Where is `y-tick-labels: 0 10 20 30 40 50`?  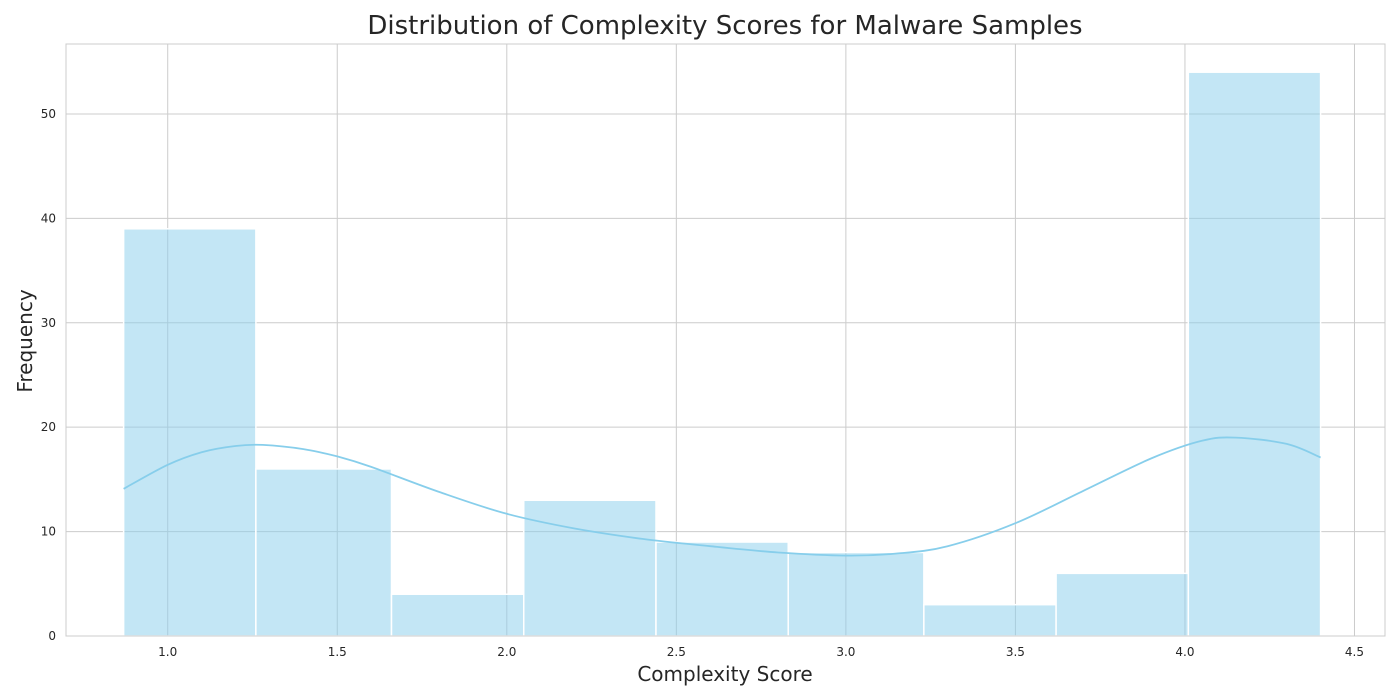
y-tick-labels: 0 10 20 30 40 50 is located at coordinates (48, 375).